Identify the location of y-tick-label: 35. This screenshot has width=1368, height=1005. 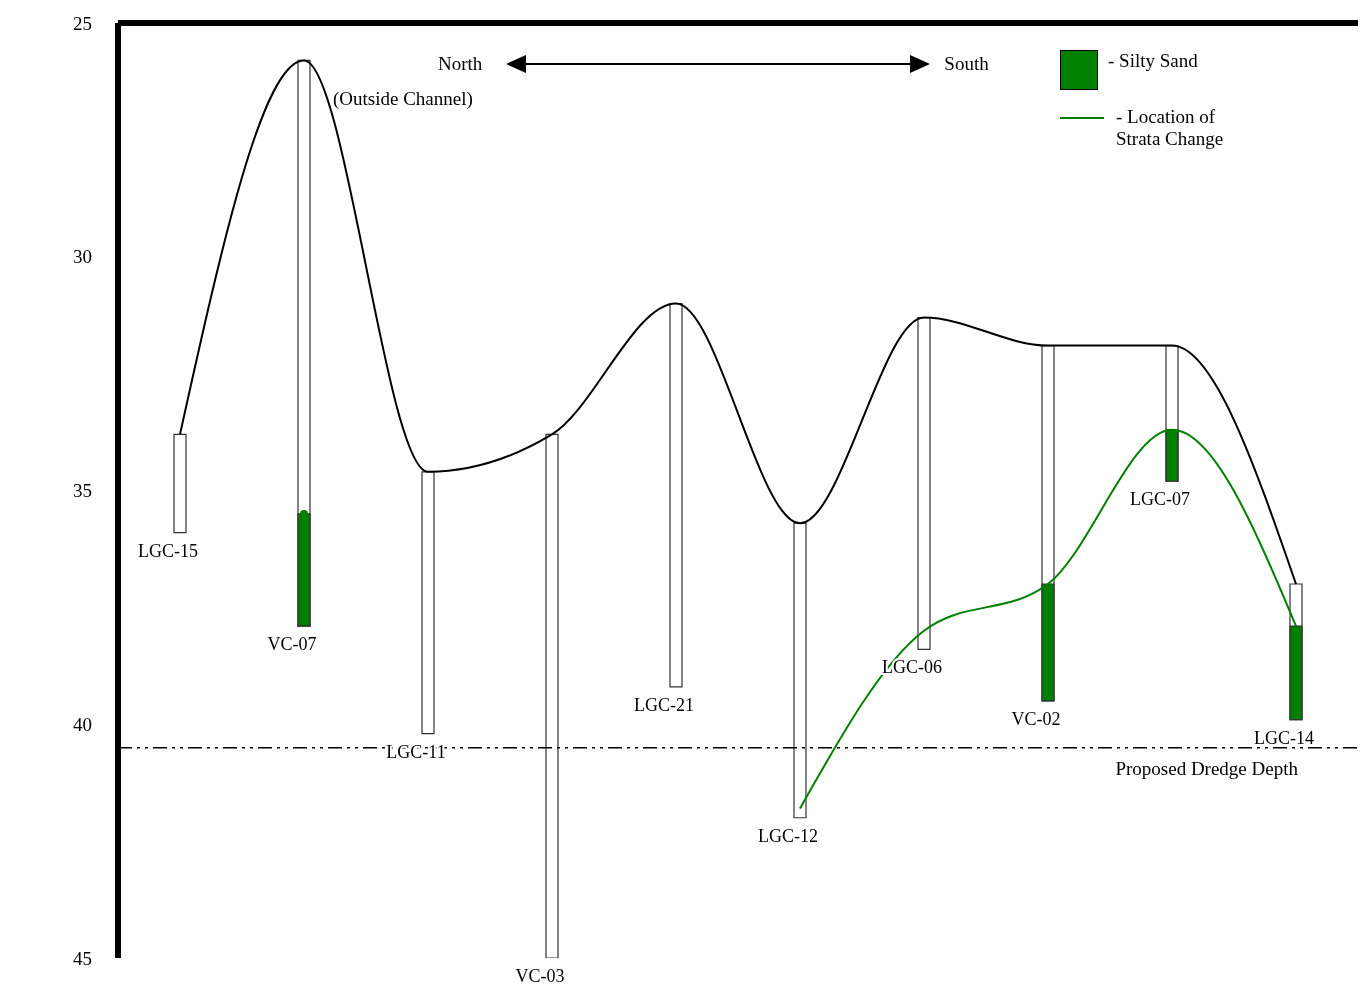
(82, 491).